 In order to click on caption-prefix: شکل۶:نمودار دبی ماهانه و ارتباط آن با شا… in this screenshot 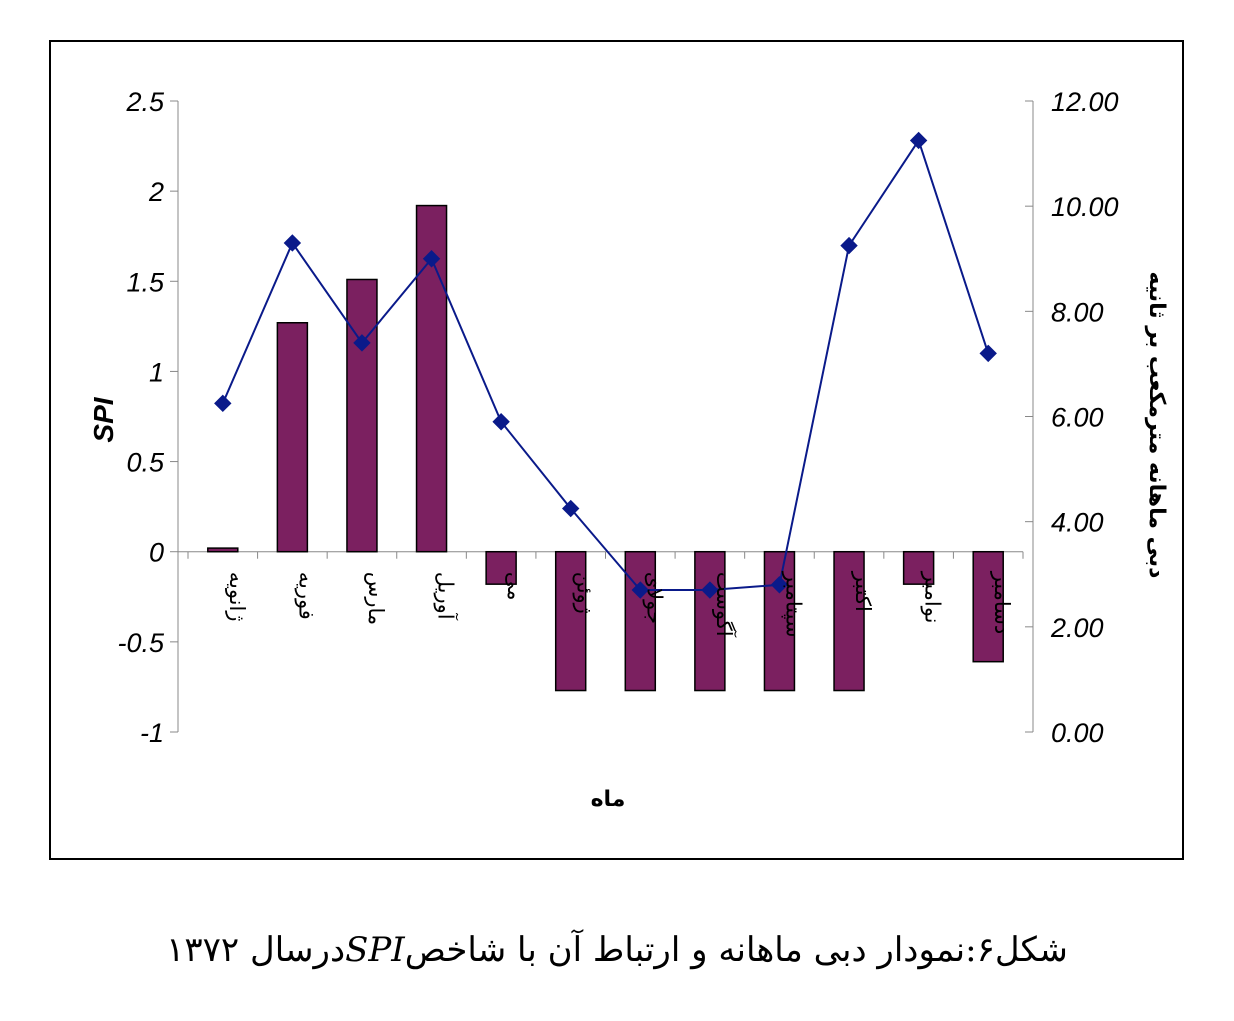, I will do `click(736, 950)`.